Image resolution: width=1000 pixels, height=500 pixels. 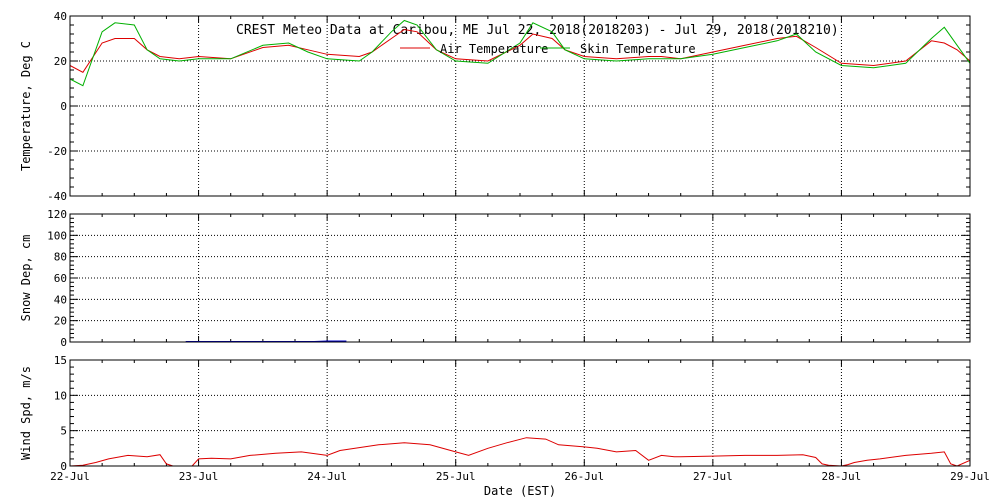 I want to click on x-tick-label: 27-Jul, so click(x=713, y=476).